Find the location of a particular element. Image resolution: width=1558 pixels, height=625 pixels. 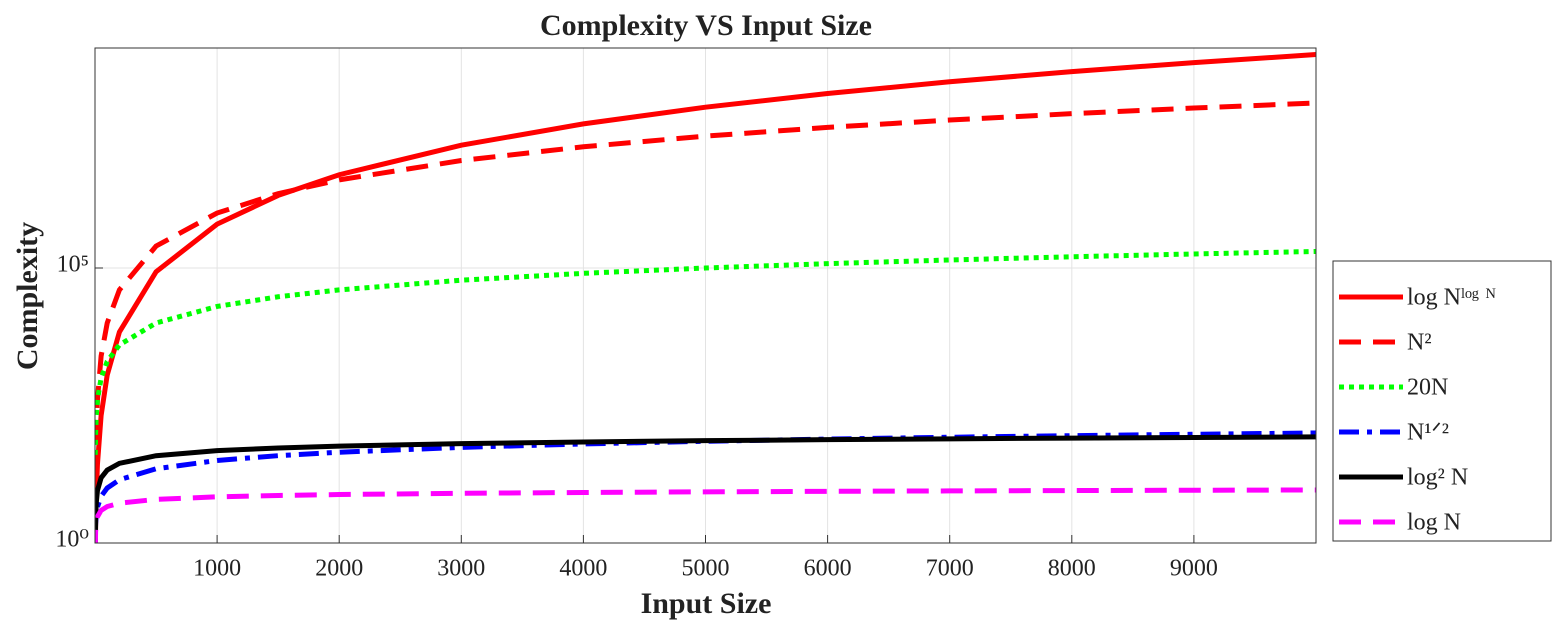

y-tick-label: 10⁰ is located at coordinates (72, 540).